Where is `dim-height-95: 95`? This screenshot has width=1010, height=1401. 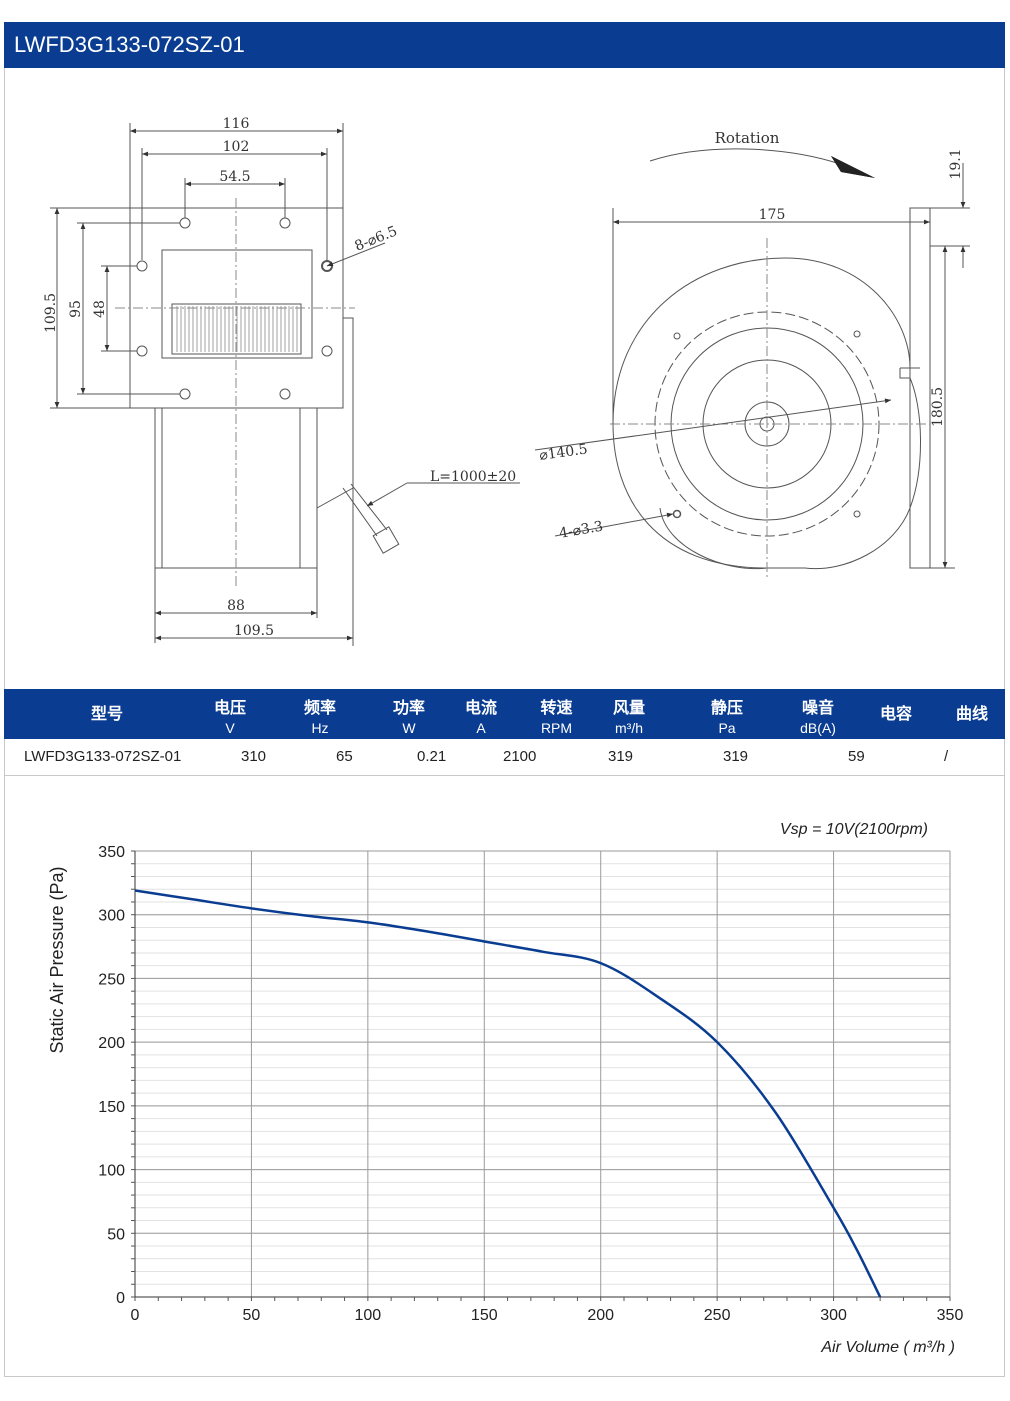
dim-height-95: 95 is located at coordinates (76, 309).